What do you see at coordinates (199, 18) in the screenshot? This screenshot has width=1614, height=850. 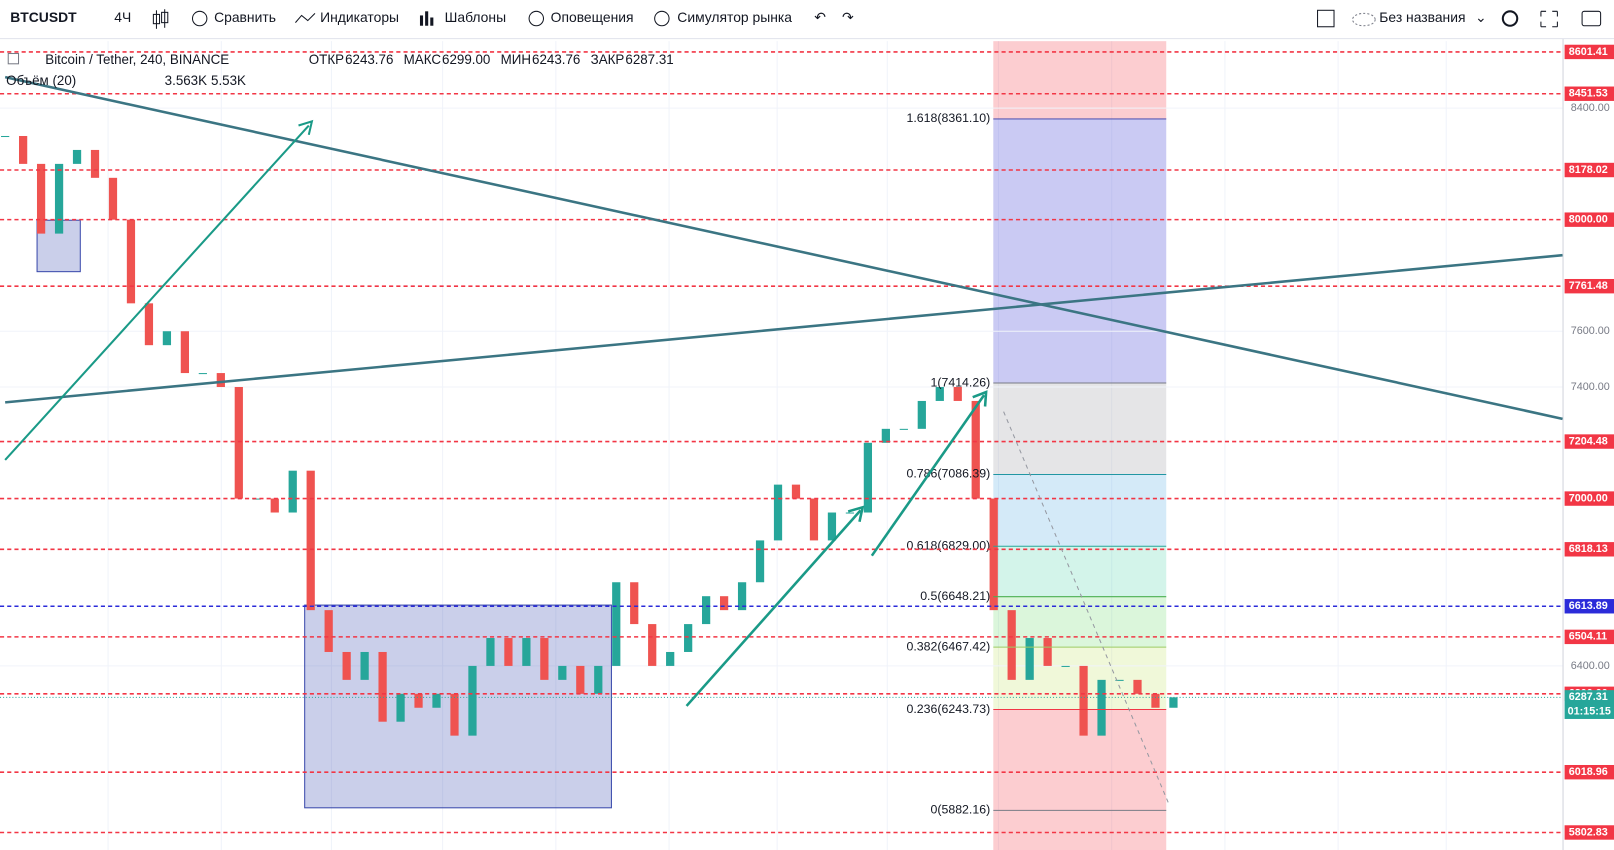 I see `compare-icon` at bounding box center [199, 18].